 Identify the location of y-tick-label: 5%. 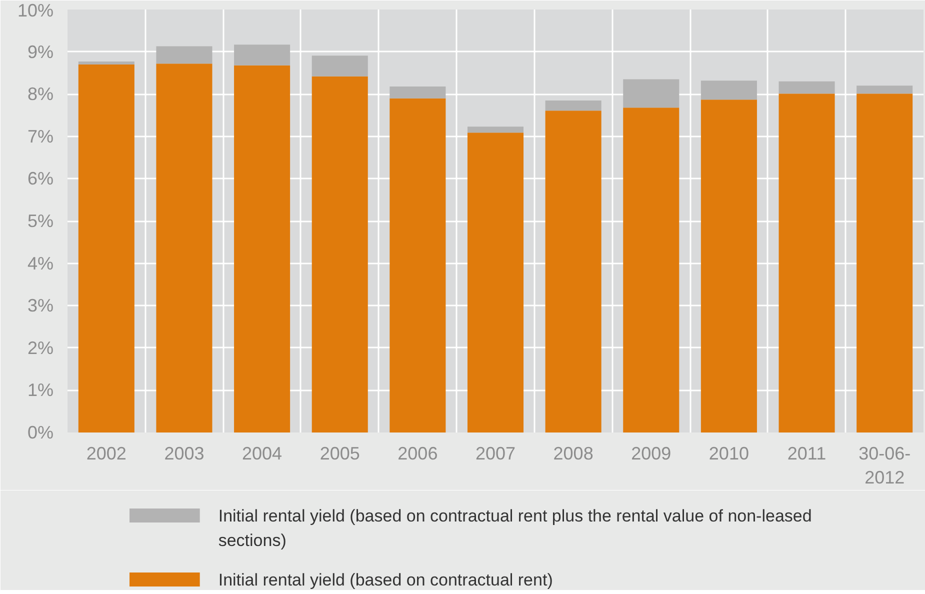
(40, 221).